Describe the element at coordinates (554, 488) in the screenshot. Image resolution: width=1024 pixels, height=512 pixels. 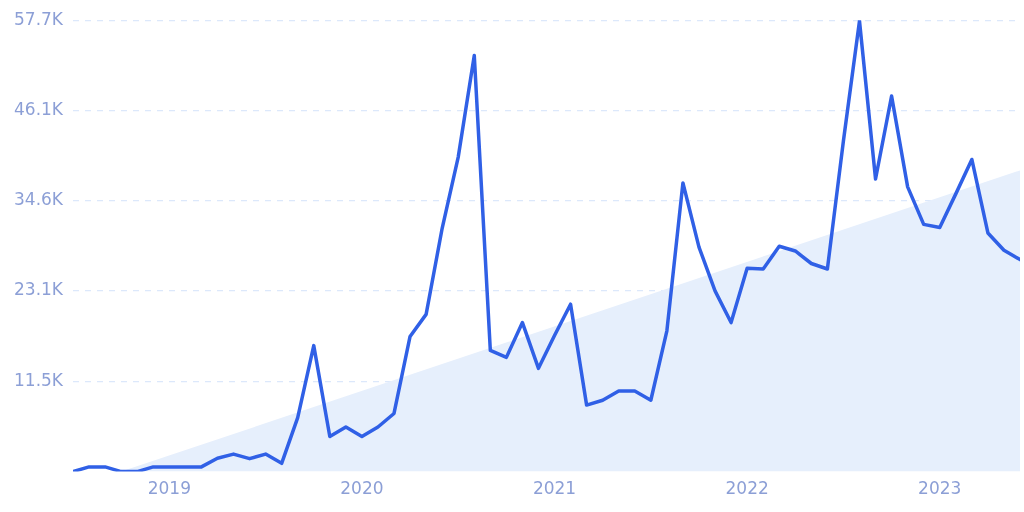
I see `x-tick-label: 2021` at that location.